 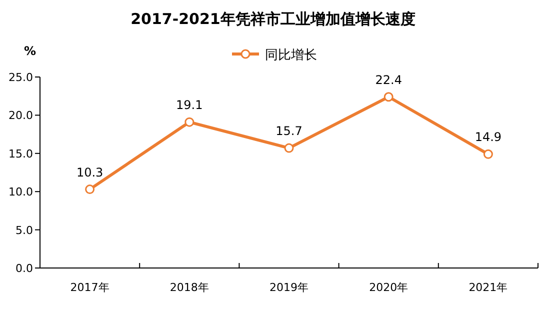 I want to click on chart-title: 2017-2021年凭祥市工业增加值增长速度, so click(x=273, y=19).